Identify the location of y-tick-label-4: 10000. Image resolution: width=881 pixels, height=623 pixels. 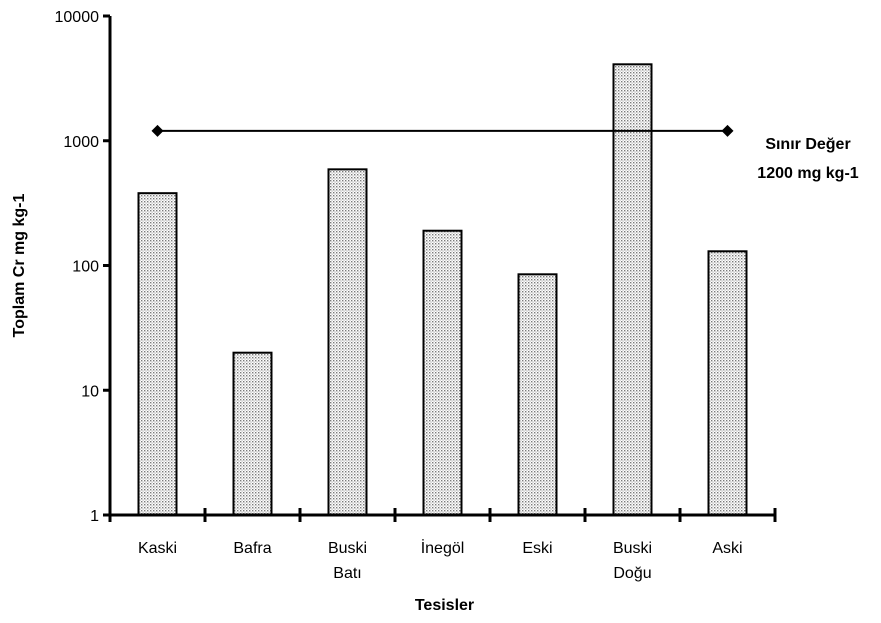
(77, 17).